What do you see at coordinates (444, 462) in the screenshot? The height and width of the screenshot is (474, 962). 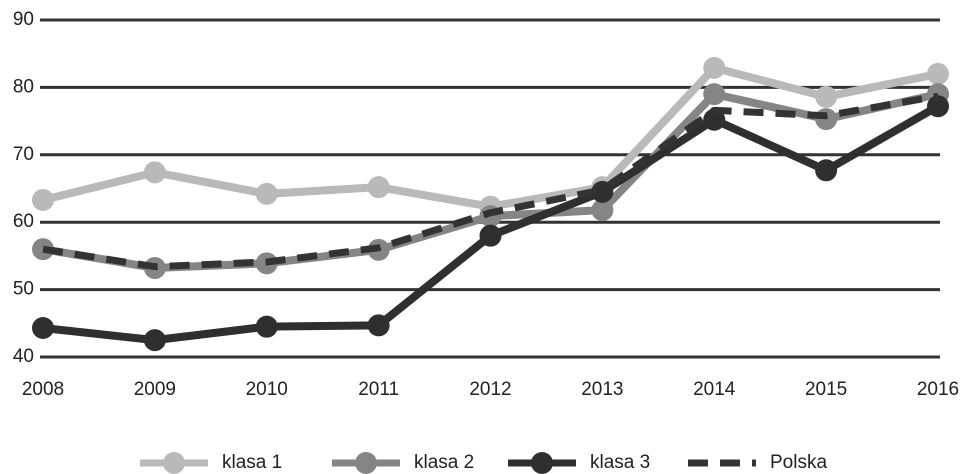 I see `legend-label: klasa 2` at bounding box center [444, 462].